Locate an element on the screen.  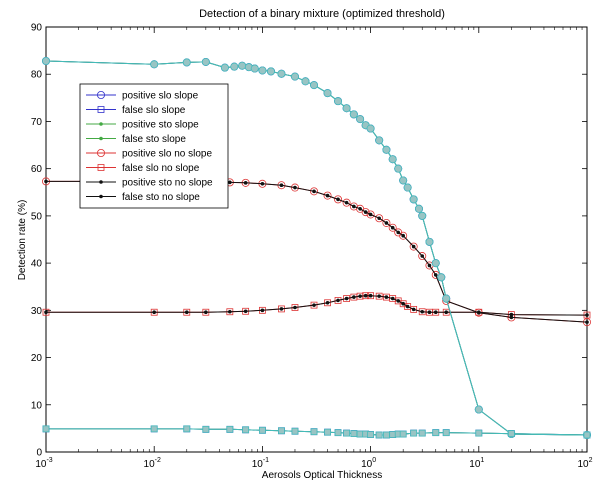
y-tick-label: 80 is located at coordinates (37, 75).